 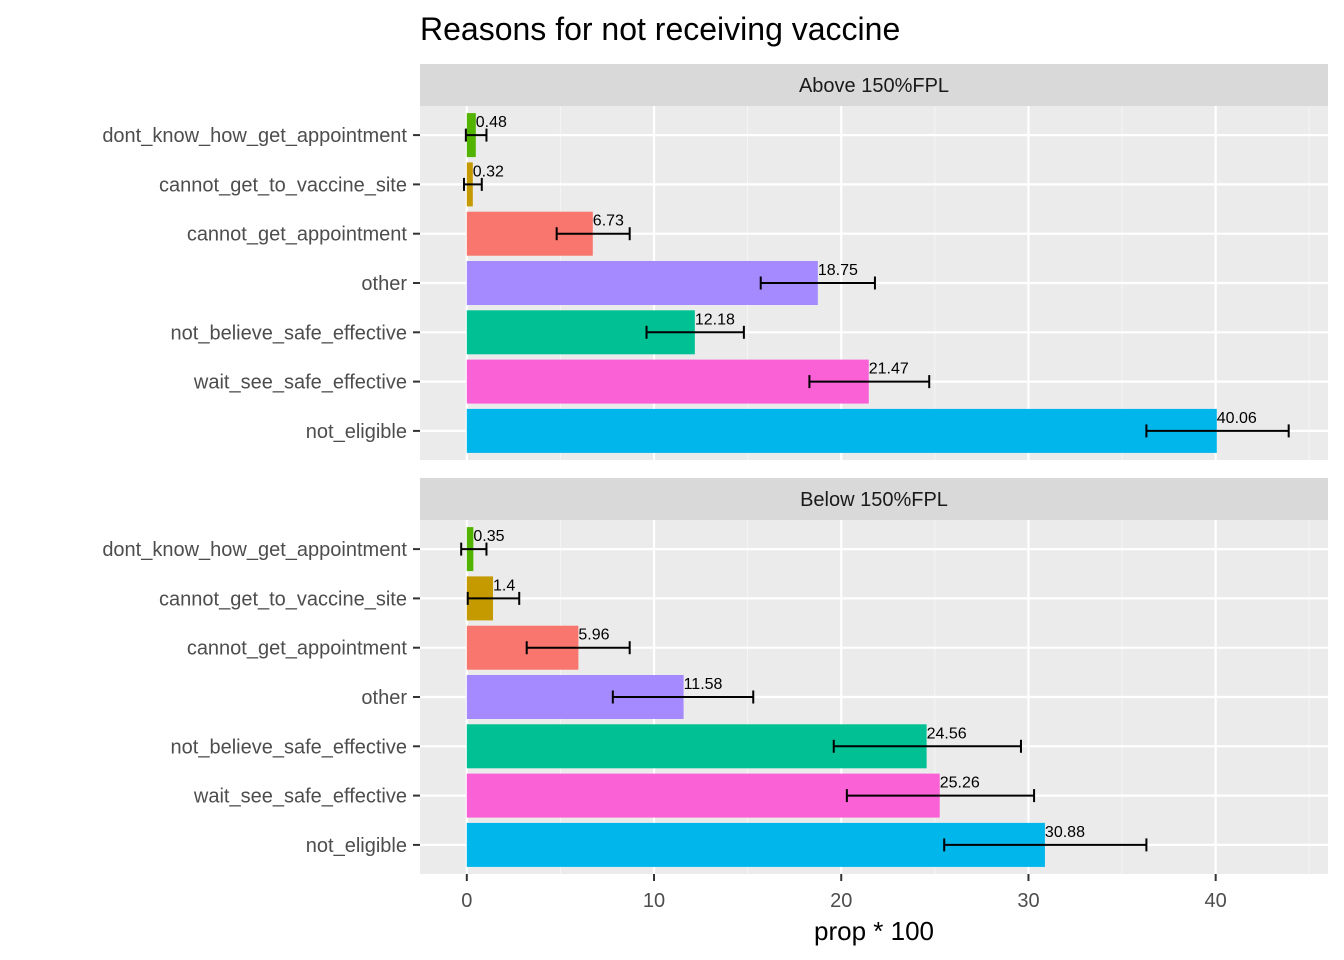 What do you see at coordinates (703, 684) in the screenshot?
I see `data-label: 11.58` at bounding box center [703, 684].